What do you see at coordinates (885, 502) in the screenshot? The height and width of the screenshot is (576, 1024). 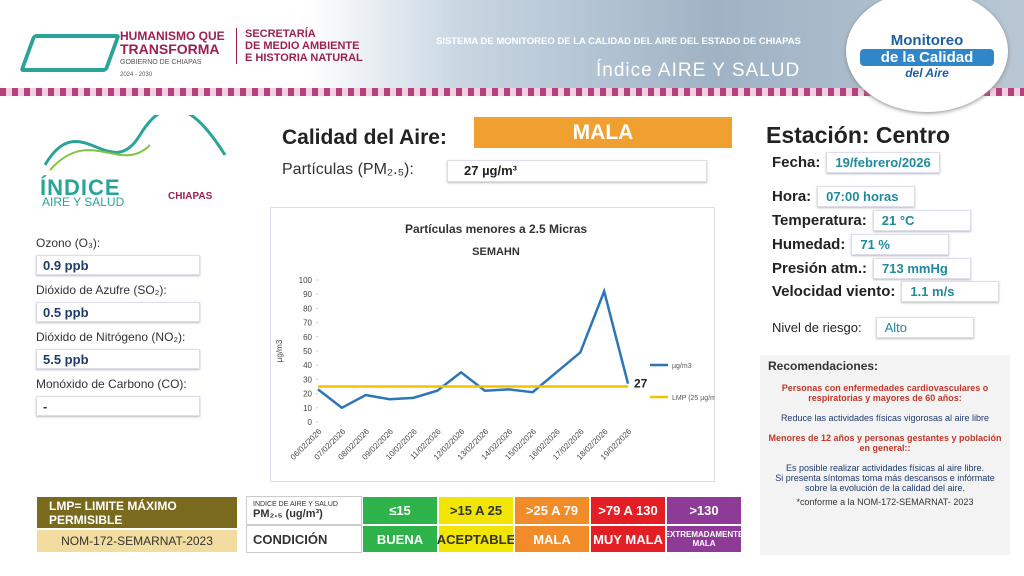 I see `rec-footnote: *conforme a la NOM-172-SEMARNAT- 2023` at bounding box center [885, 502].